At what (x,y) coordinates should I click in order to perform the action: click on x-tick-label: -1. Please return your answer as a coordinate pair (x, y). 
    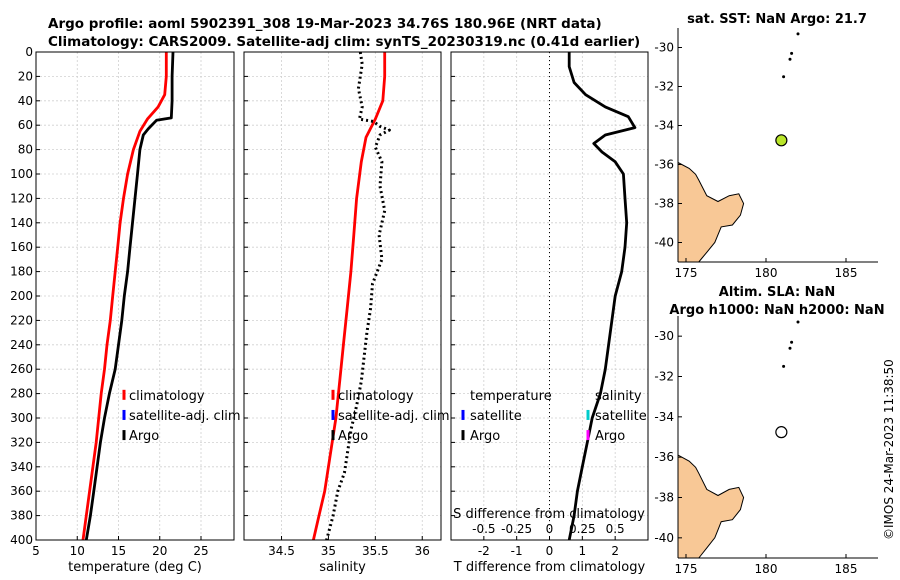
    Looking at the image, I should click on (517, 551).